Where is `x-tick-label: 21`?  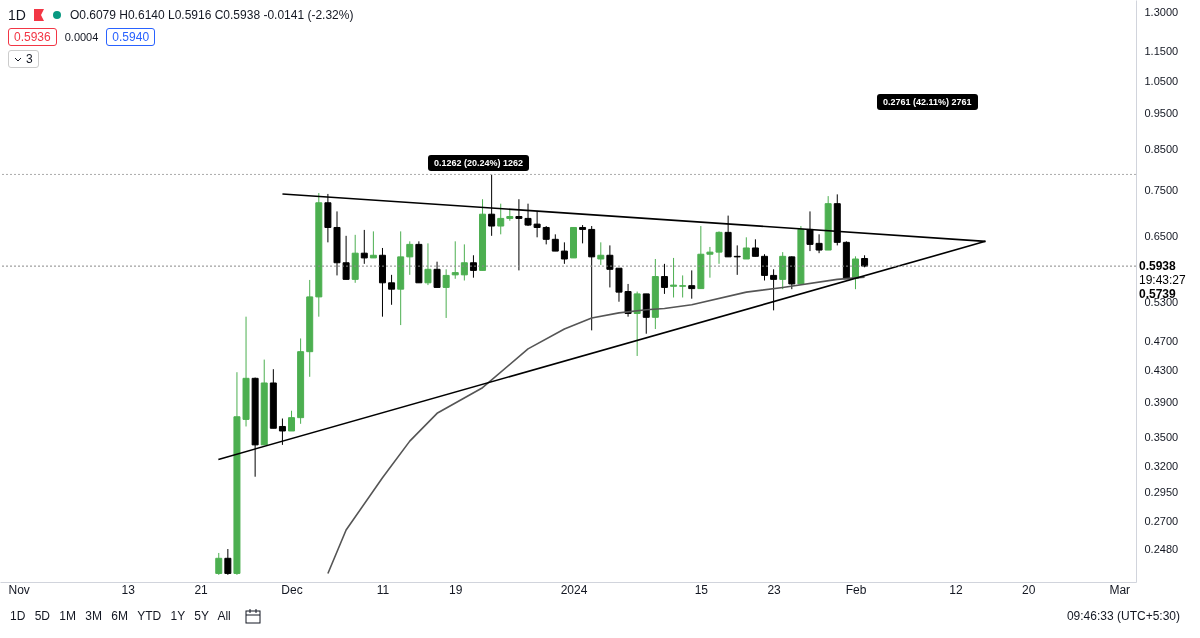
x-tick-label: 21 is located at coordinates (201, 589).